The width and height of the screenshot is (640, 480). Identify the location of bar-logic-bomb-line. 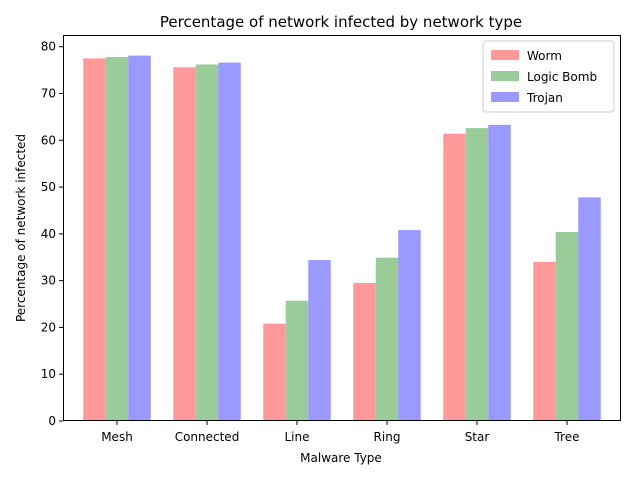
(297, 360).